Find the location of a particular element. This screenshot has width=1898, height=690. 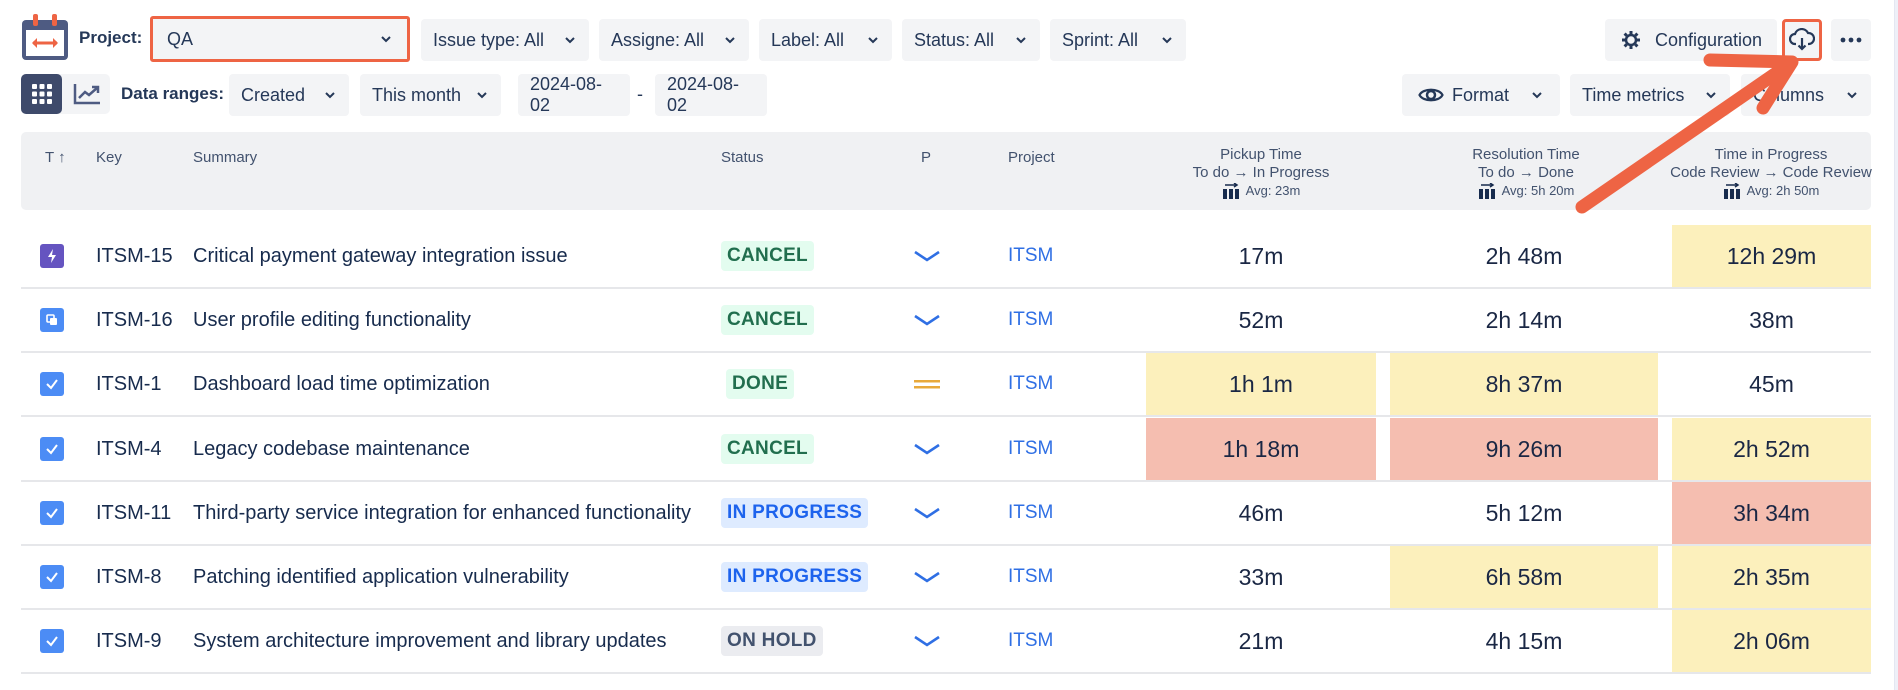

issue-type-filter: Issue type: All is located at coordinates (505, 40).